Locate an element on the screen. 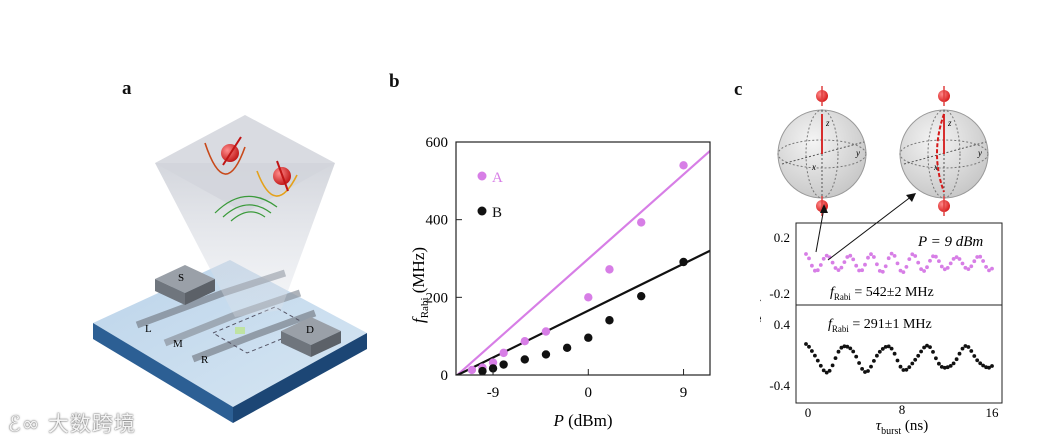 This screenshot has width=1048, height=444. ytick-label: 400 is located at coordinates (437, 221).